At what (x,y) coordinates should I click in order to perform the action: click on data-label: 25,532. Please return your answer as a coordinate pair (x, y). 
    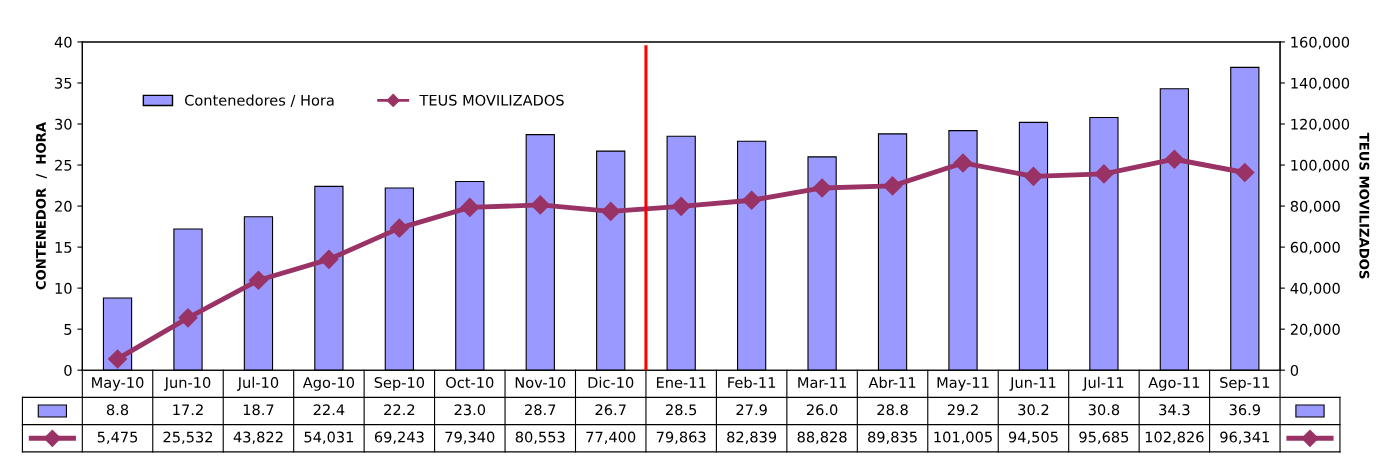
    Looking at the image, I should click on (188, 438).